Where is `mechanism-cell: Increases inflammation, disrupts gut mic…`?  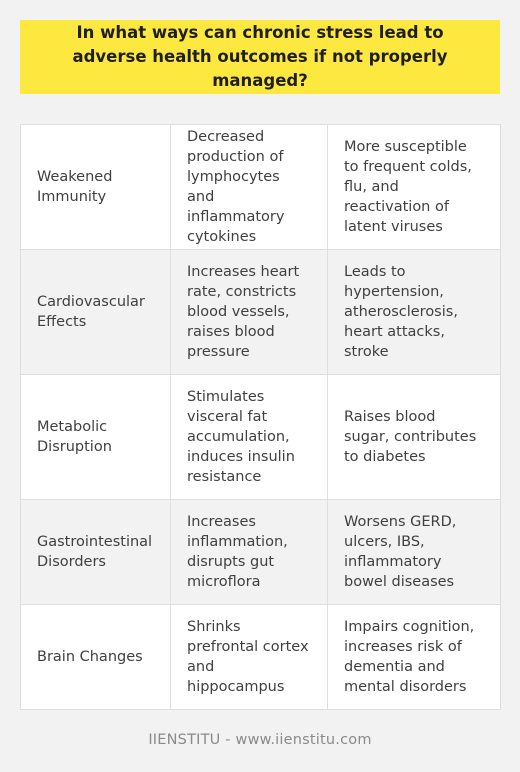 mechanism-cell: Increases inflammation, disrupts gut mic… is located at coordinates (249, 552).